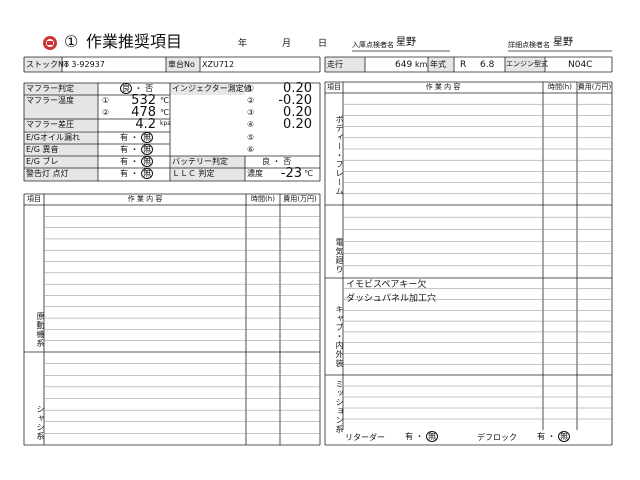  What do you see at coordinates (365, 437) in the screenshot?
I see `footer-label: リターダー` at bounding box center [365, 437].